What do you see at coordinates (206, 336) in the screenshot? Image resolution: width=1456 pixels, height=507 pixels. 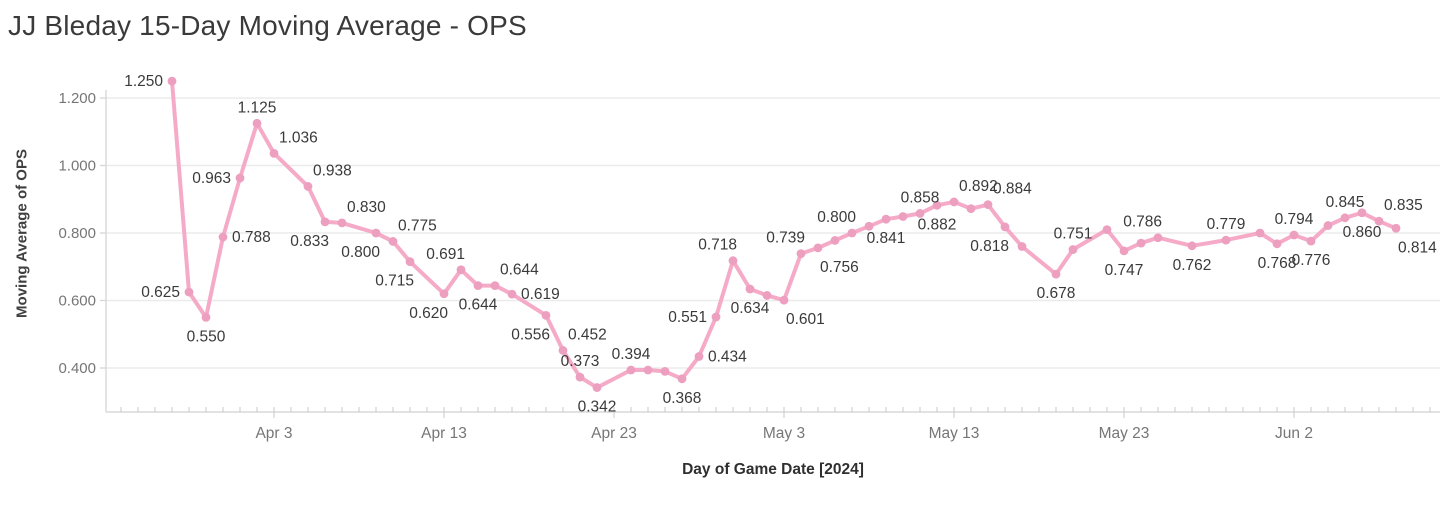 I see `data-point-label: 0.550` at bounding box center [206, 336].